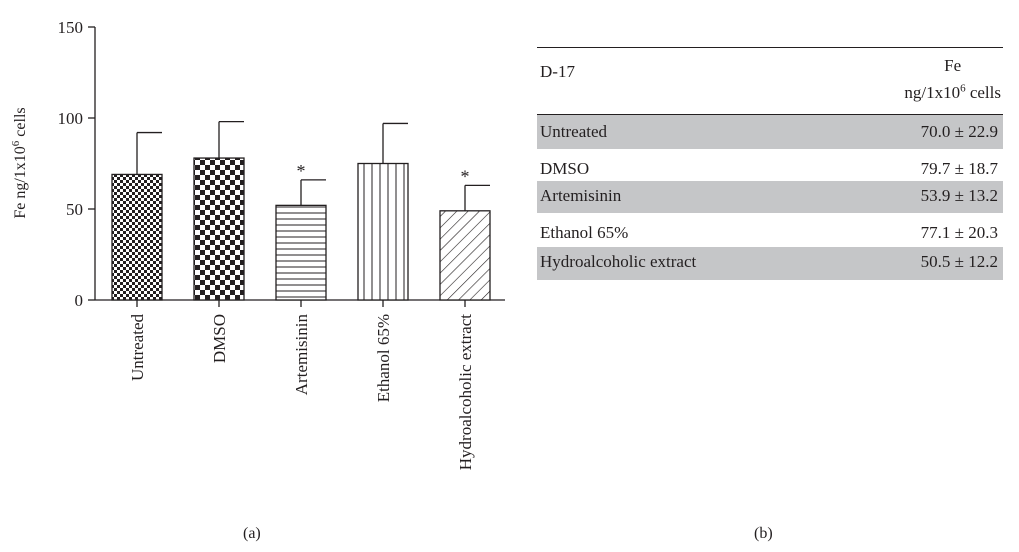  I want to click on table-row-value: 50.5 ± 12.2, so click(959, 261).